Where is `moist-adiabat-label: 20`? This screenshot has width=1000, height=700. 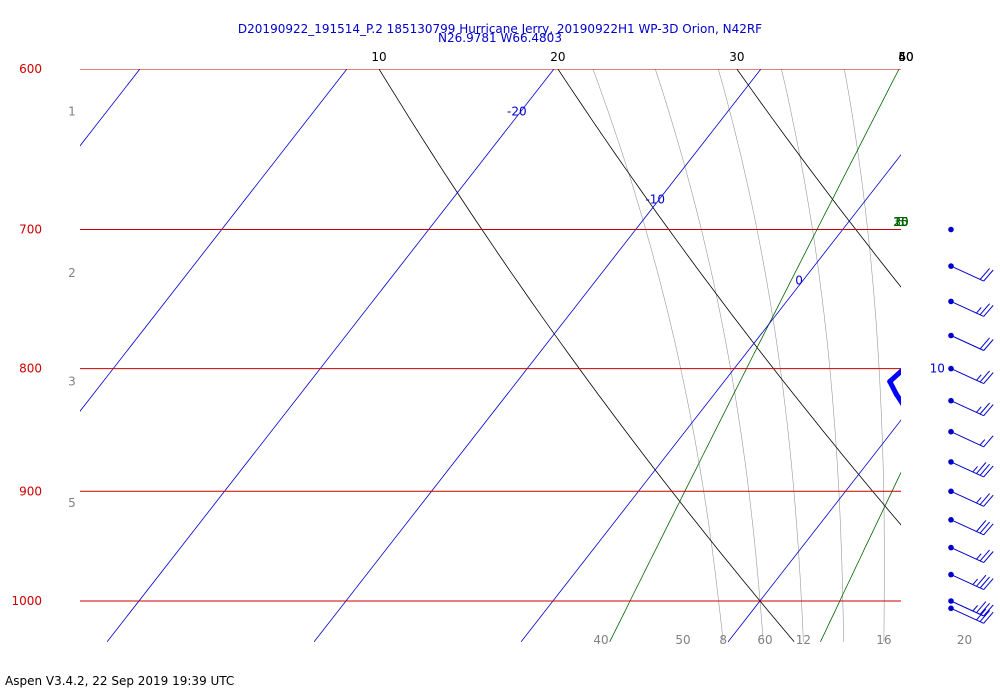
moist-adiabat-label: 20 is located at coordinates (964, 640).